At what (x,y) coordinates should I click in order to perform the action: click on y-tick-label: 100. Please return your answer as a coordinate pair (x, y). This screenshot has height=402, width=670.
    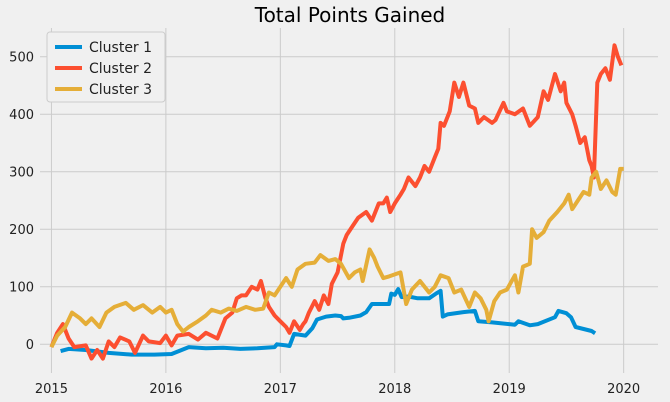
    Looking at the image, I should click on (21, 287).